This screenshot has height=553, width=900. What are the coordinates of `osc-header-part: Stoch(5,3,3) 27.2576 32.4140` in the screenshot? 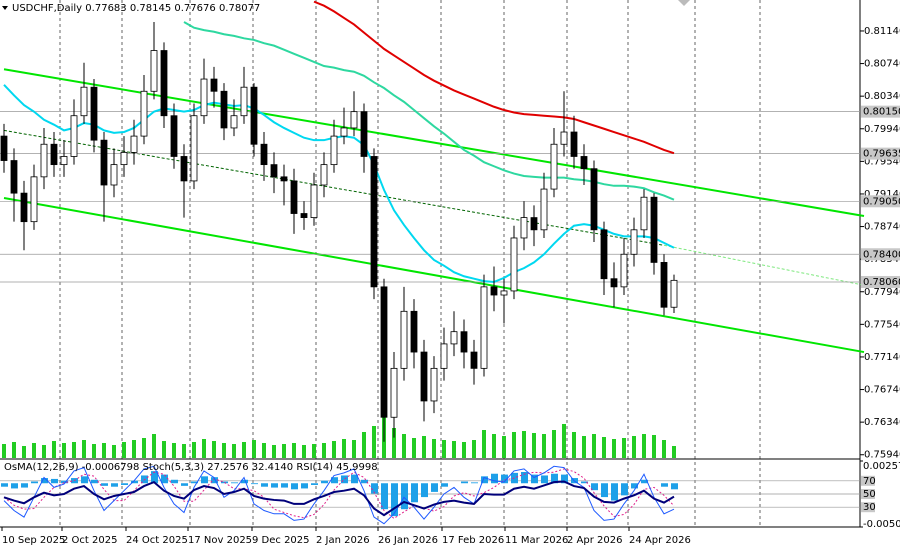 It's located at (218, 467).